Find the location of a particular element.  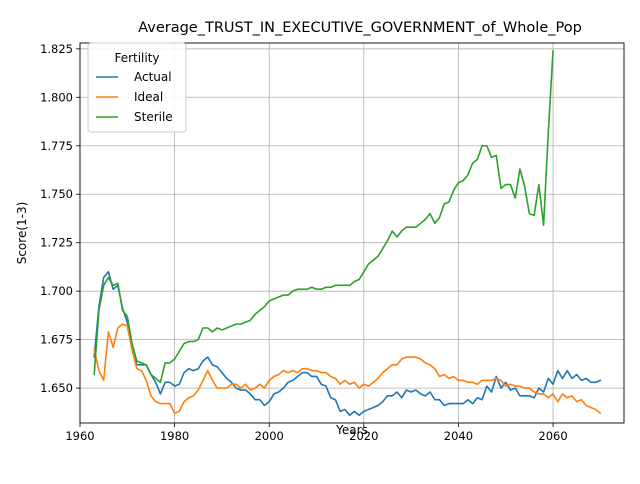

legend-box is located at coordinates (137, 87).